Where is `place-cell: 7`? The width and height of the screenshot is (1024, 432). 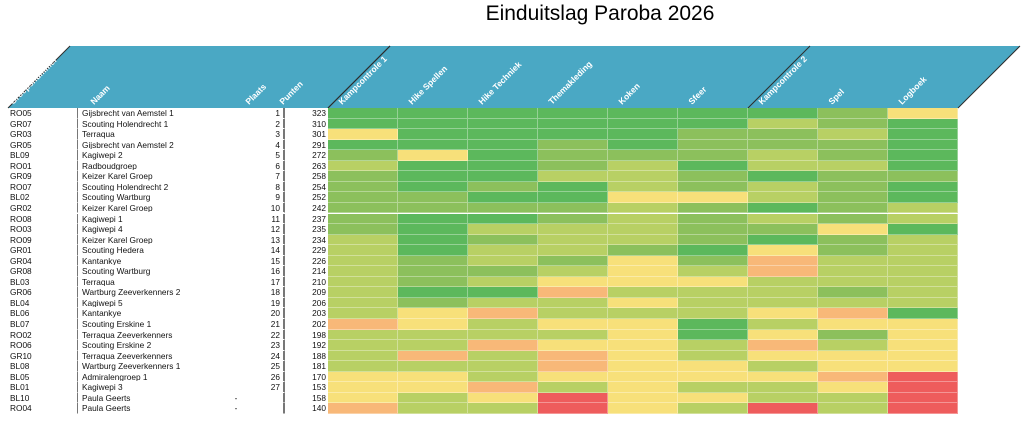 place-cell: 7 is located at coordinates (266, 176).